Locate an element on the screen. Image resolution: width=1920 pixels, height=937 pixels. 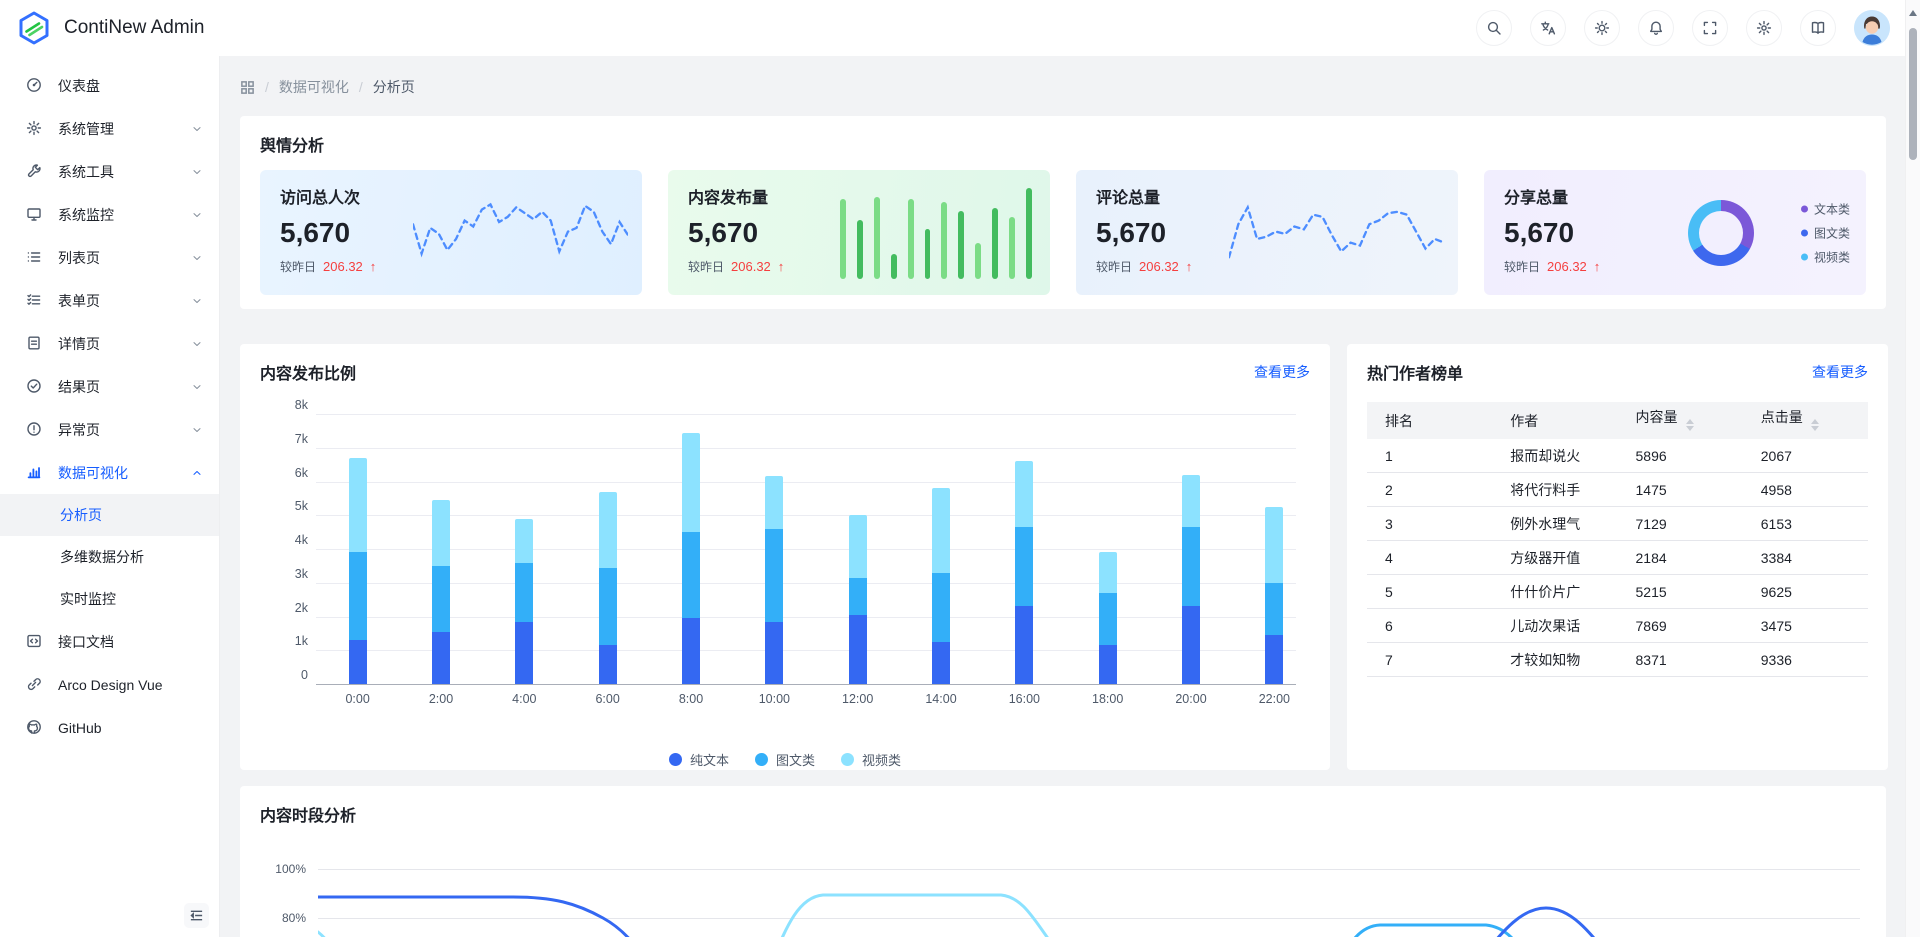
table-cell: 9625 is located at coordinates (1805, 591).